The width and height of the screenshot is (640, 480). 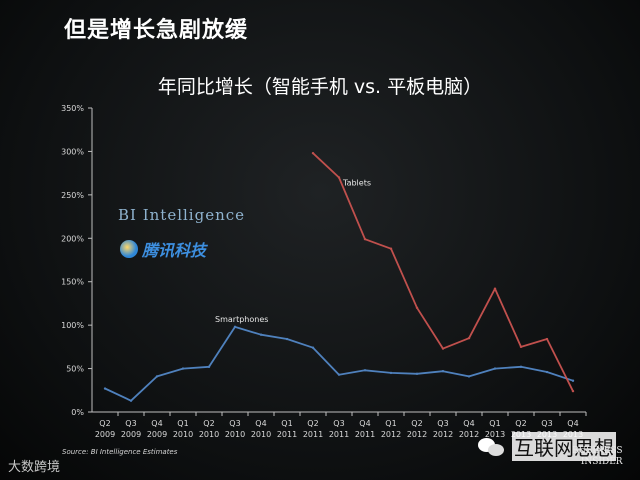 I want to click on chart-title: 年同比增长（智能手机 vs. 平板电脑）, so click(x=320, y=87).